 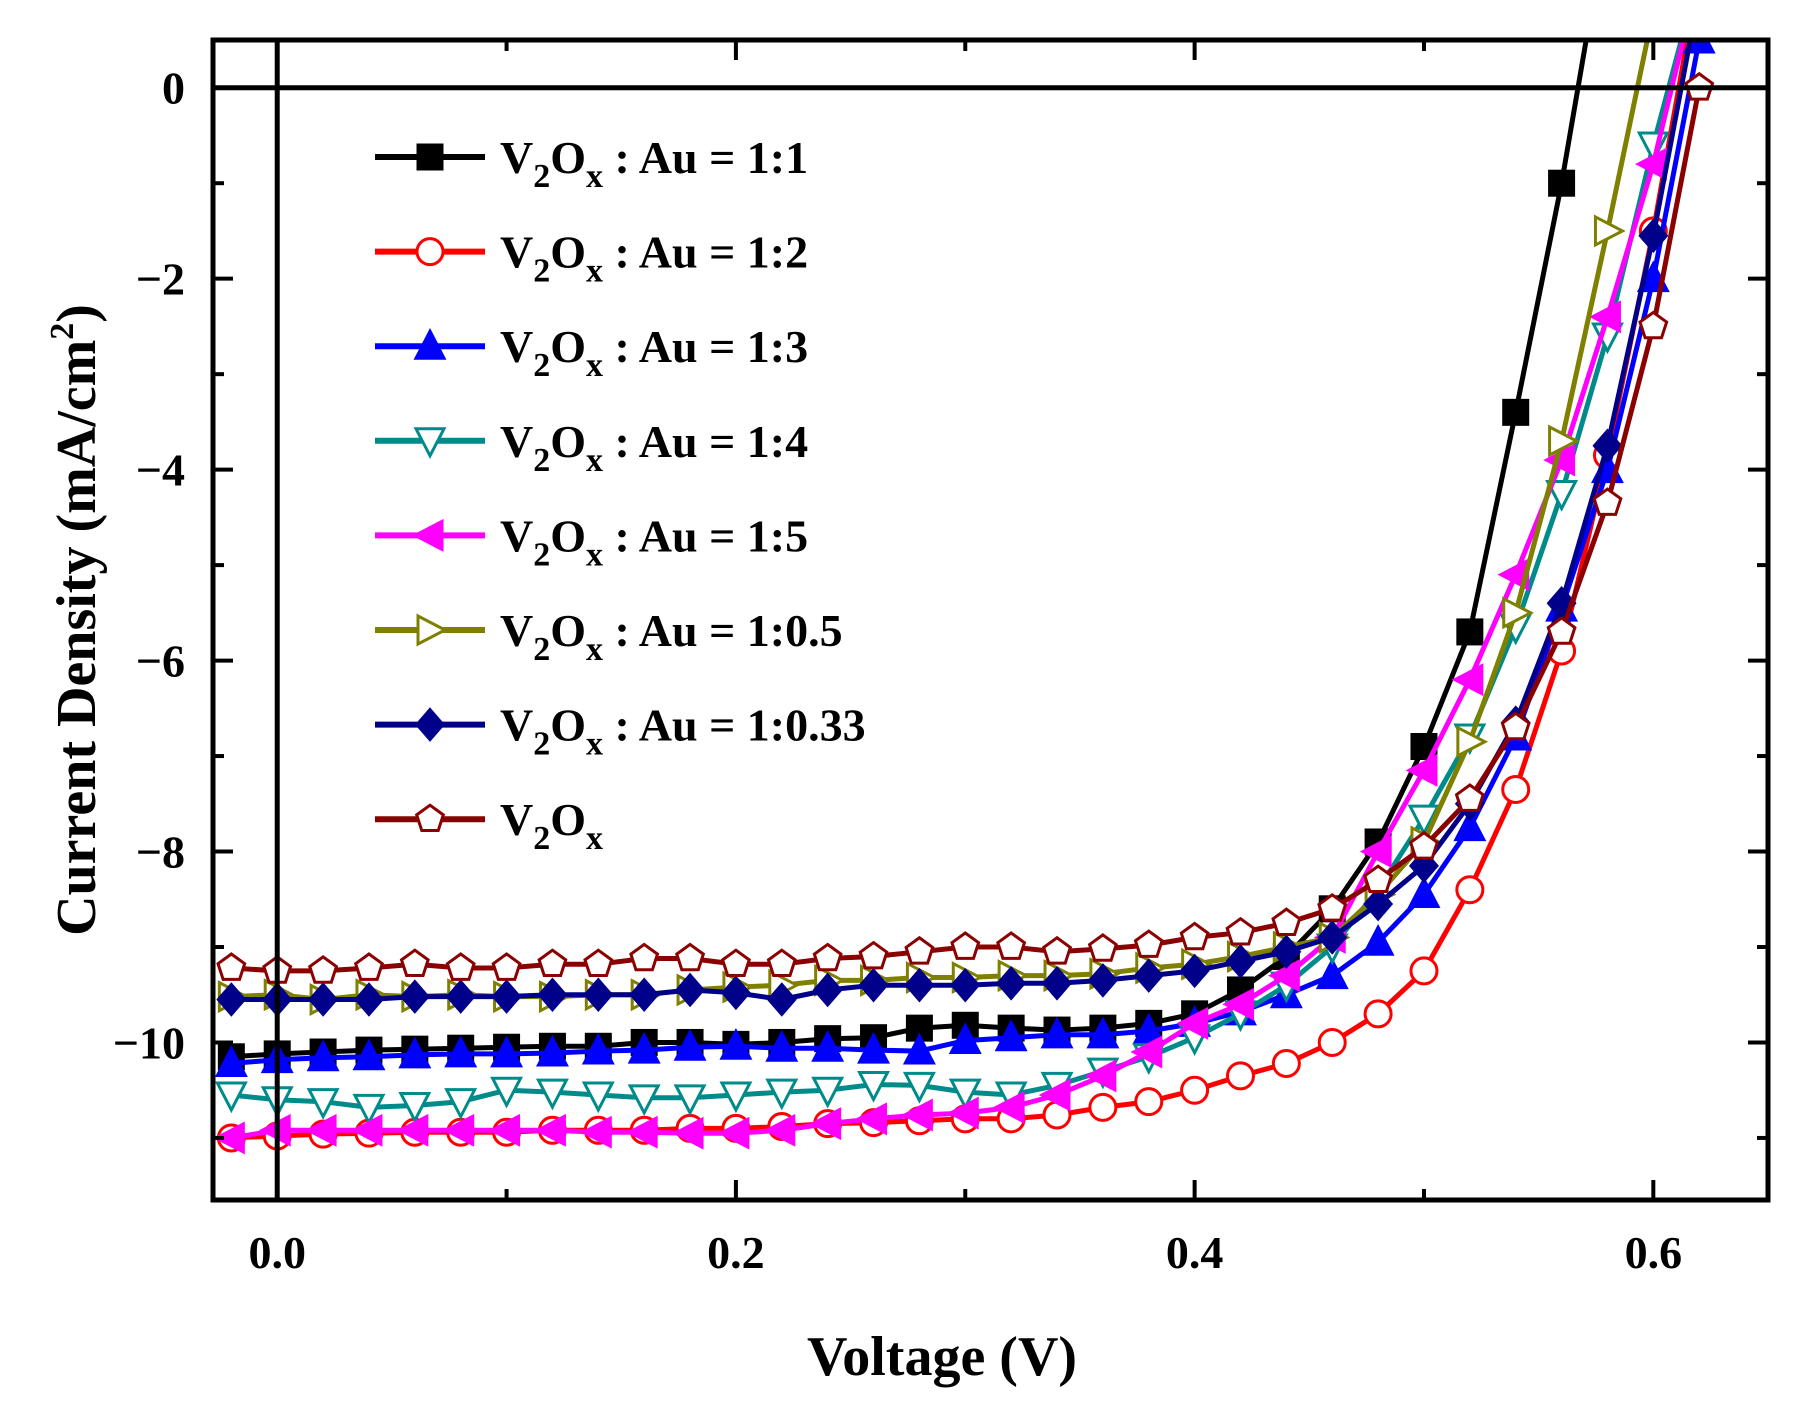 What do you see at coordinates (705, 346) in the screenshot?
I see `legend-label-tail: : Au = 1:3` at bounding box center [705, 346].